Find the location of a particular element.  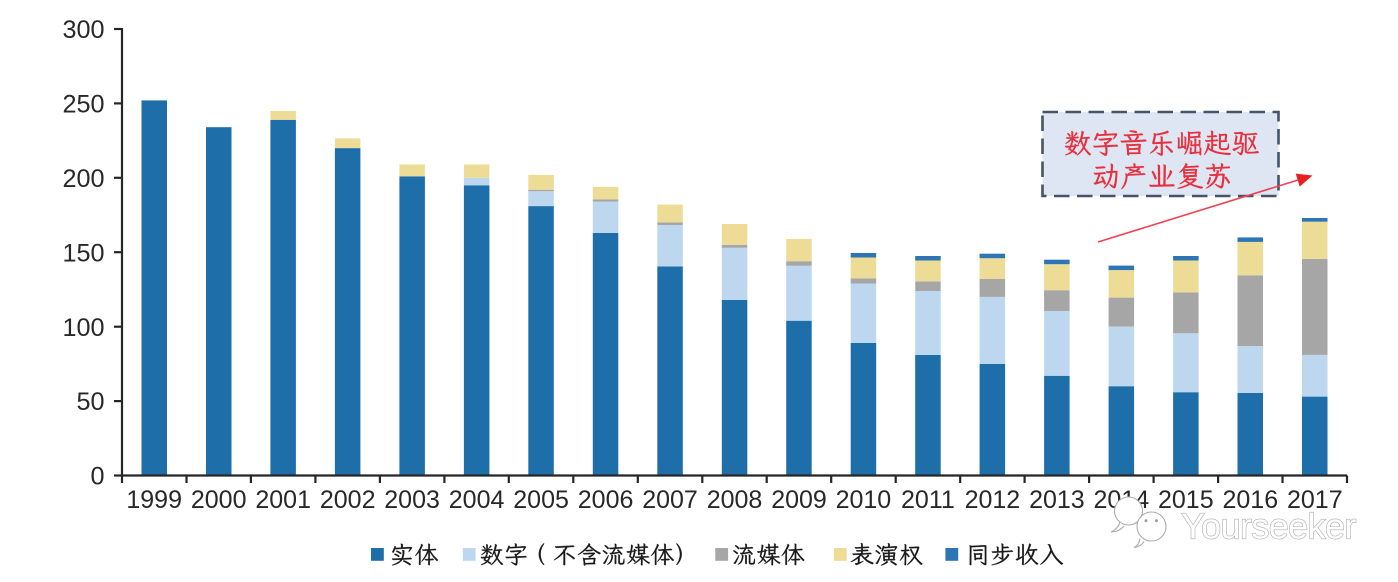

svg-text: 2006 is located at coordinates (606, 500).